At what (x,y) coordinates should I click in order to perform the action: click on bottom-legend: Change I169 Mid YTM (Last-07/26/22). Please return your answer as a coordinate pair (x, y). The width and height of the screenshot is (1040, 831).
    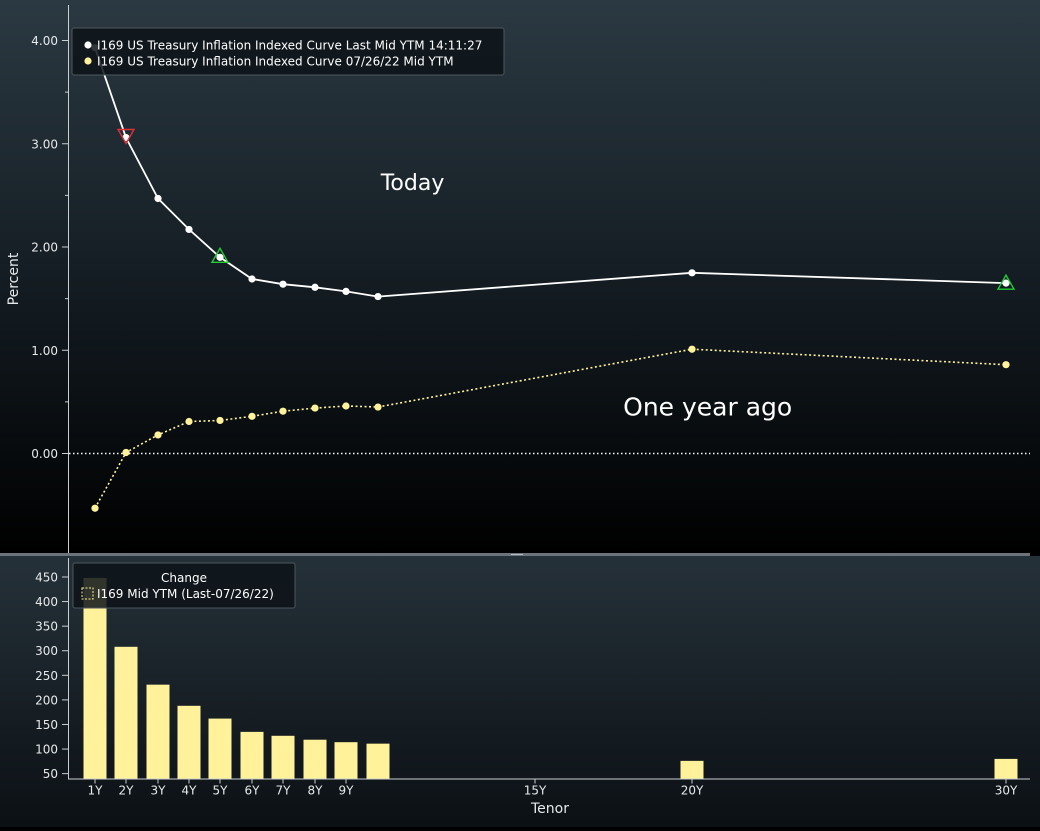
    Looking at the image, I should click on (184, 585).